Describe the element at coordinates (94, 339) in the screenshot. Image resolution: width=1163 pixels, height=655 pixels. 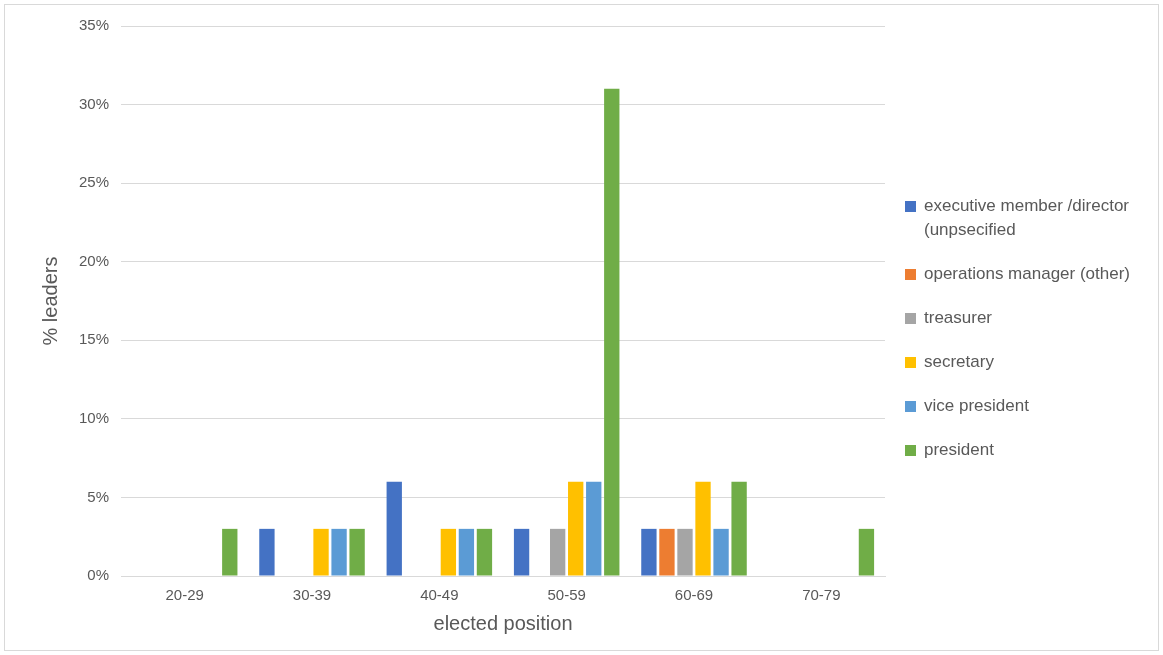
I see `y-tick-label: 15%` at that location.